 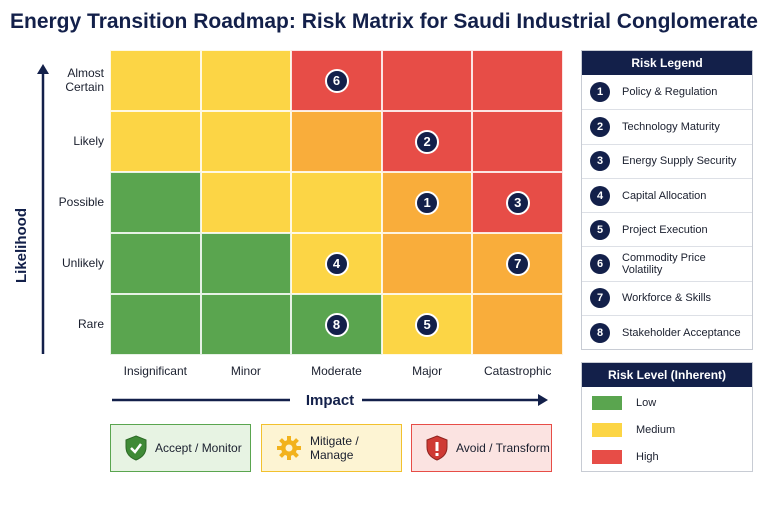 What do you see at coordinates (517, 202) in the screenshot?
I see `risk-marker: 3` at bounding box center [517, 202].